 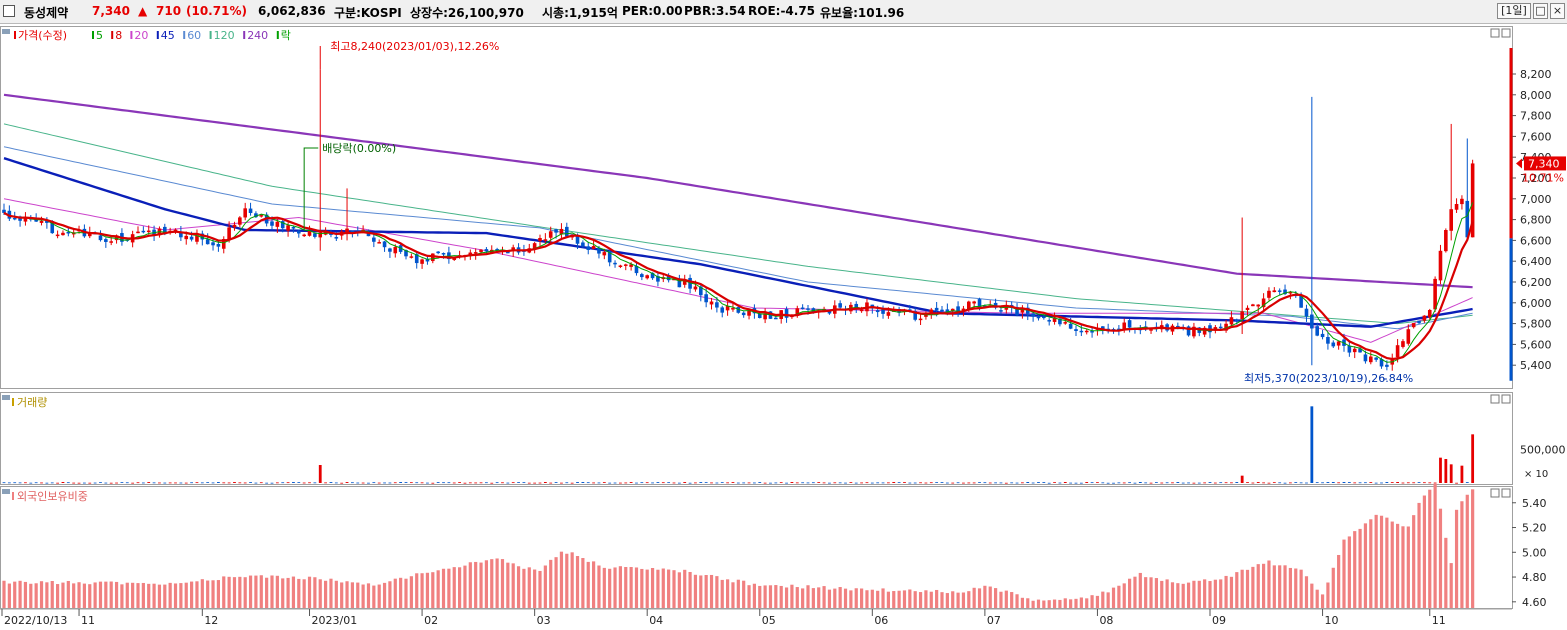 I want to click on price-y-tick-label: 5,800, so click(x=1536, y=324).